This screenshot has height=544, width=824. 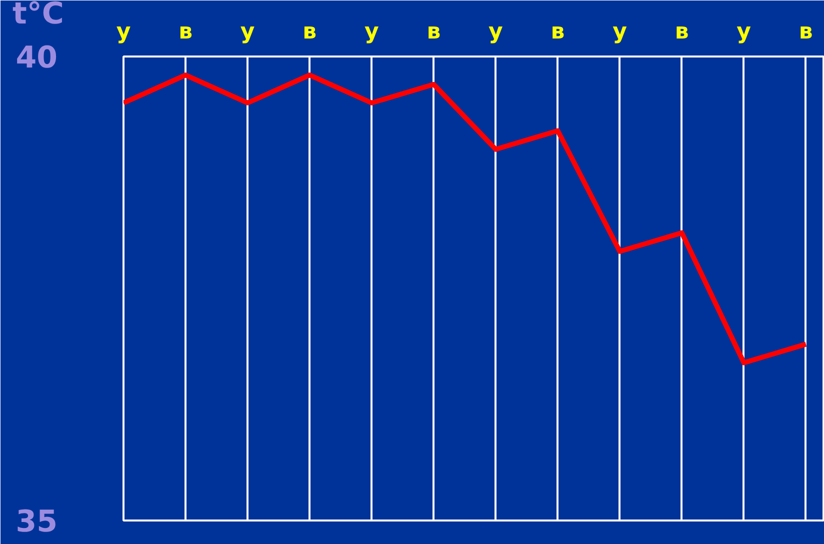 What do you see at coordinates (38, 16) in the screenshot?
I see `y-axis-title: t°C` at bounding box center [38, 16].